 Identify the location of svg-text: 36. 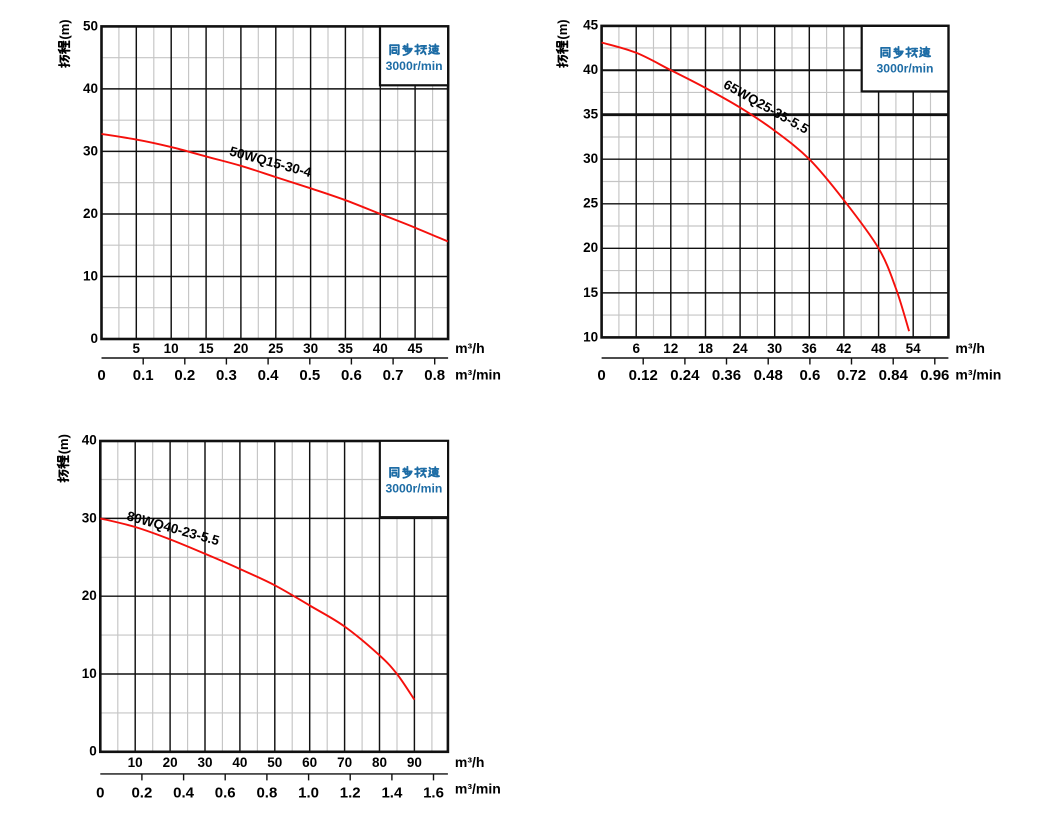
(810, 348).